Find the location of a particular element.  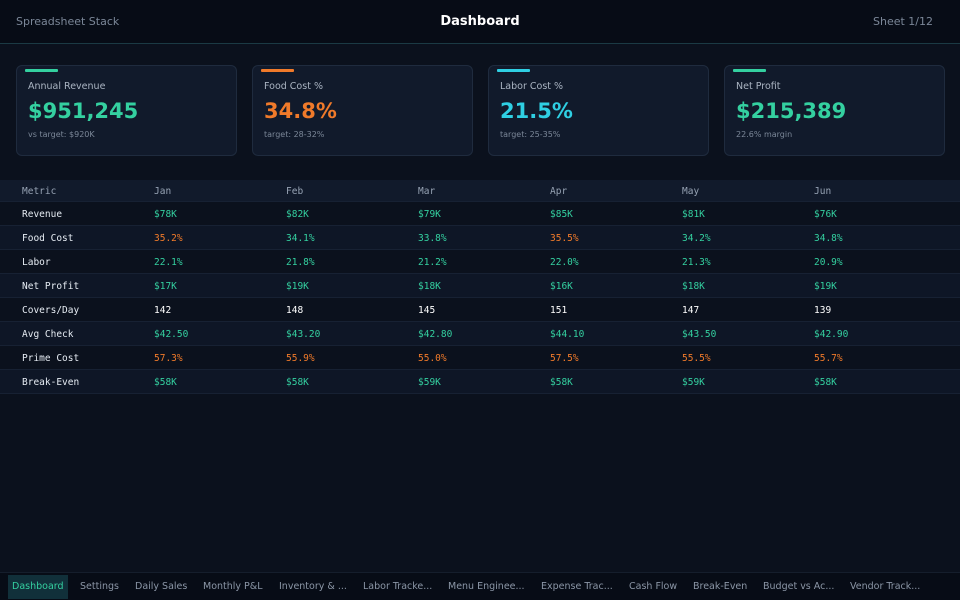

header: Spreadsheet Stack Dashboard Sheet 1/12 is located at coordinates (480, 22).